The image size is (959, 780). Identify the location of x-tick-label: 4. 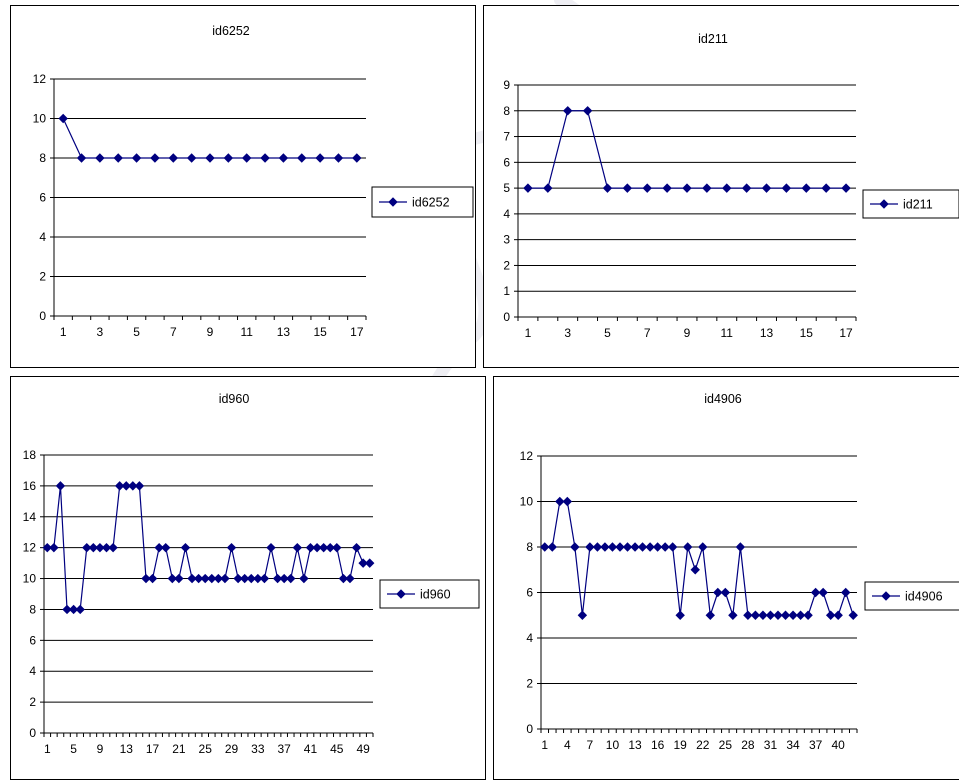
(567, 745).